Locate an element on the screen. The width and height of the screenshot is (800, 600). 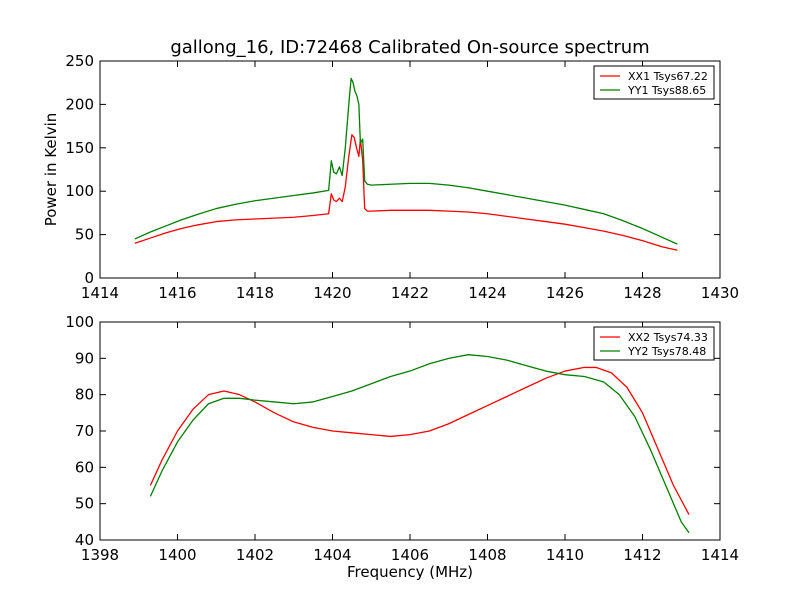
top-ytick-label: 50 is located at coordinates (84, 235).